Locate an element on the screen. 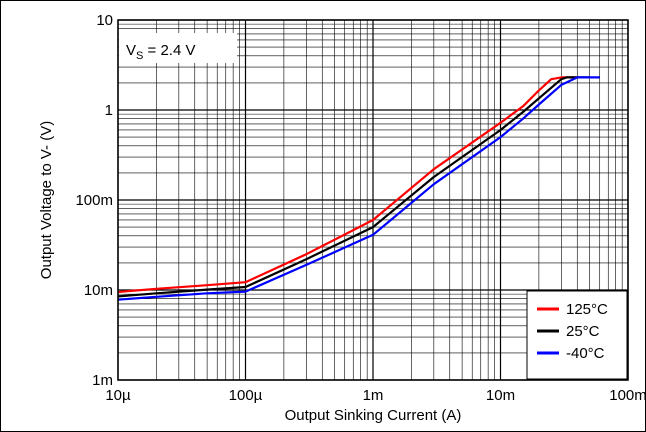  x-tick-label: 10m is located at coordinates (500, 395).